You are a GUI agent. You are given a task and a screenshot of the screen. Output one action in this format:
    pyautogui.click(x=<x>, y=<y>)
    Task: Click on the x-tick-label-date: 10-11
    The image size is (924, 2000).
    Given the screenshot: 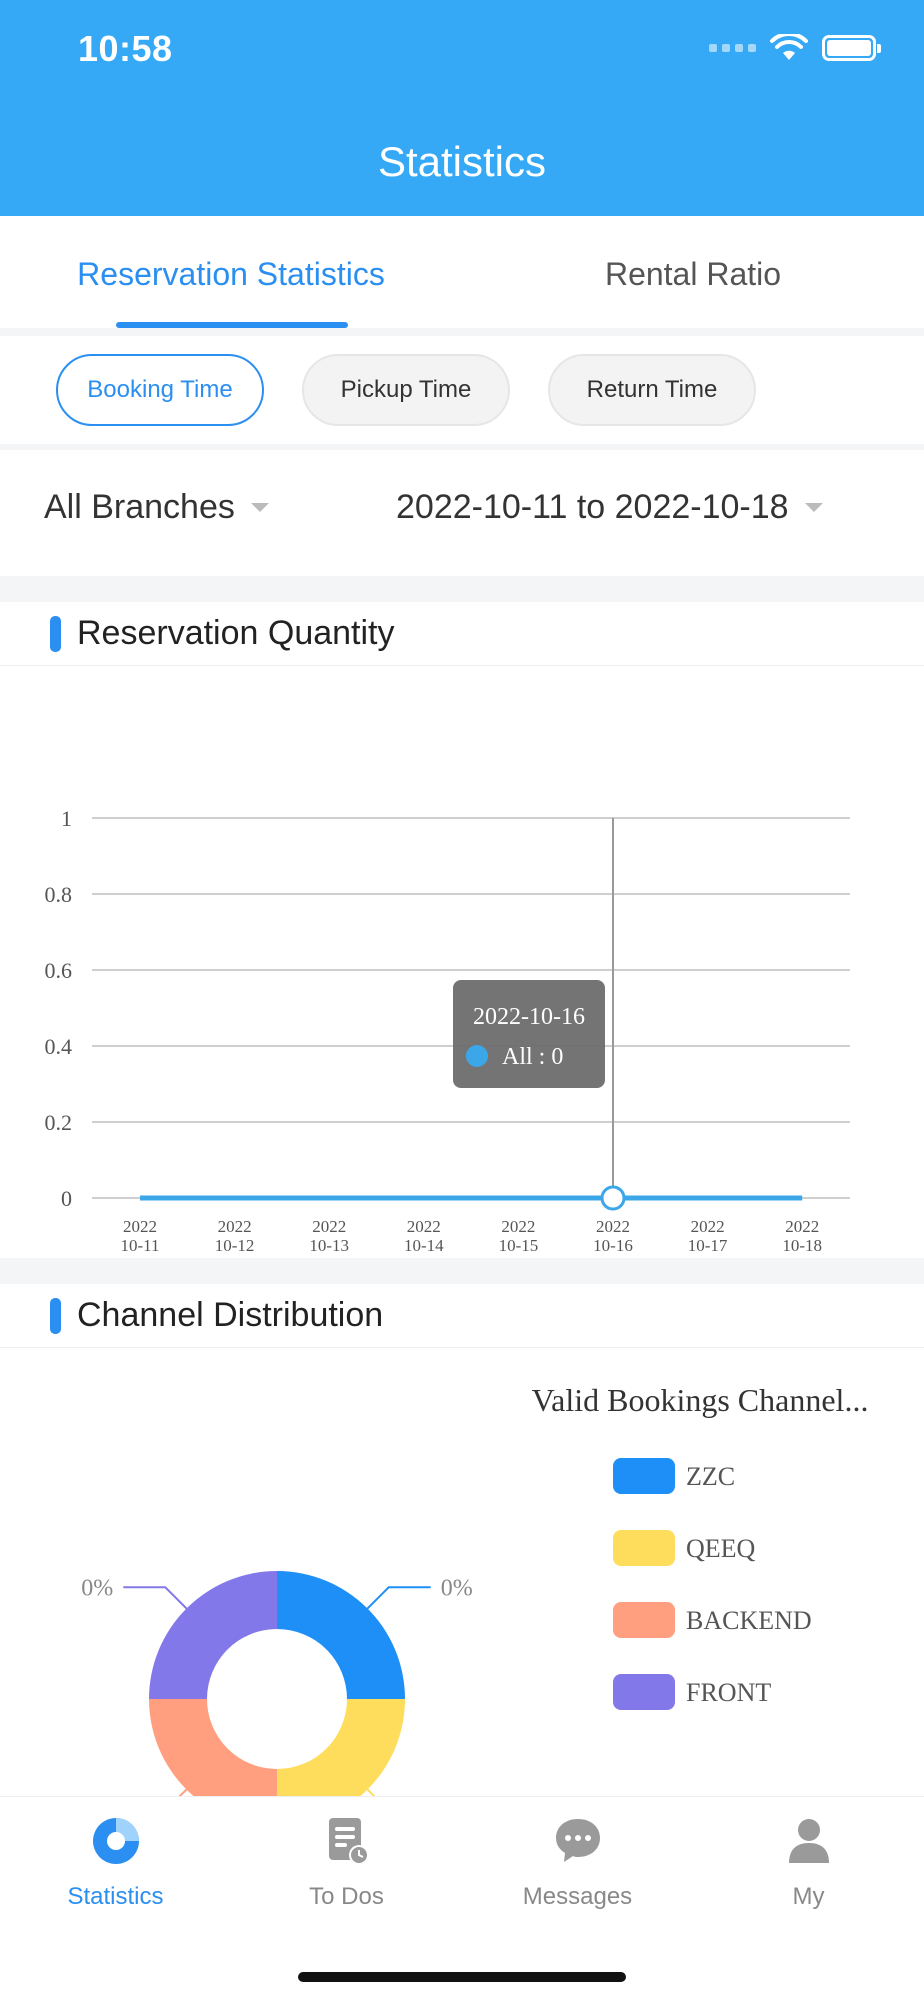 What is the action you would take?
    pyautogui.click(x=139, y=1245)
    